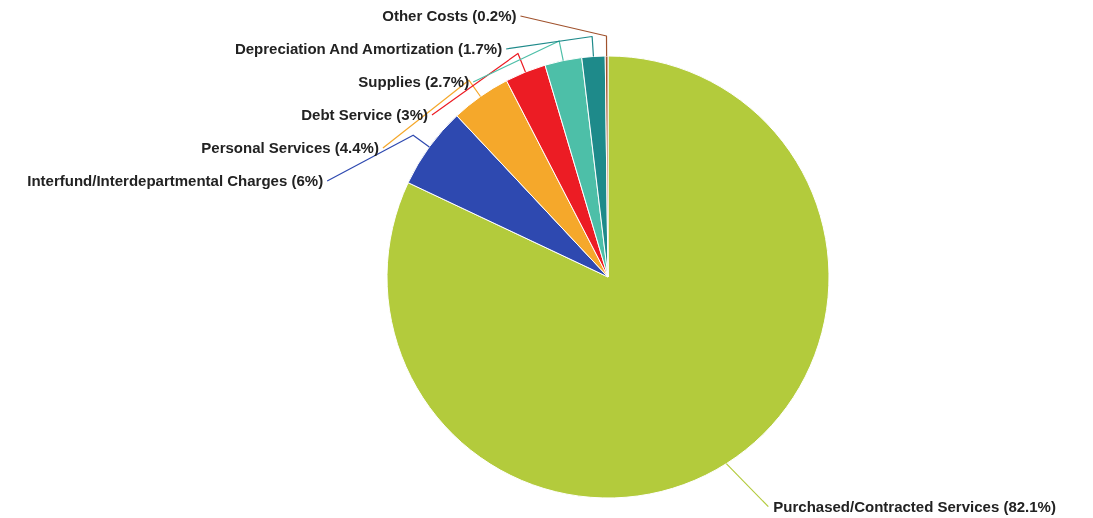  What do you see at coordinates (414, 81) in the screenshot?
I see `slice-label: Supplies (2.7%)` at bounding box center [414, 81].